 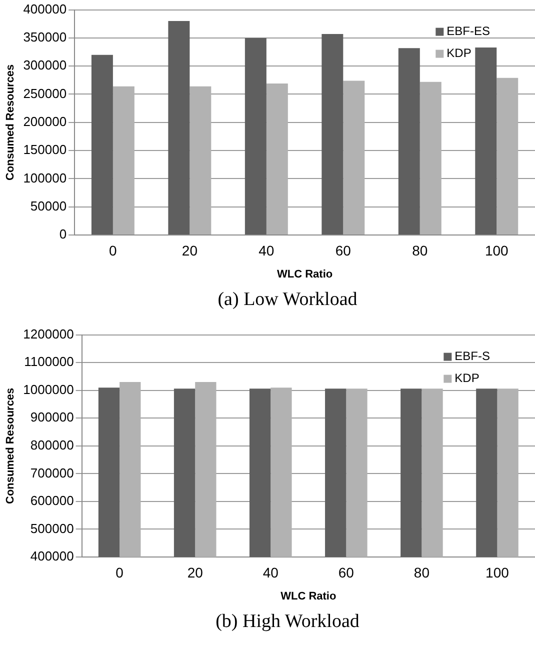 I want to click on y-tick-label: 800000, so click(x=52, y=444).